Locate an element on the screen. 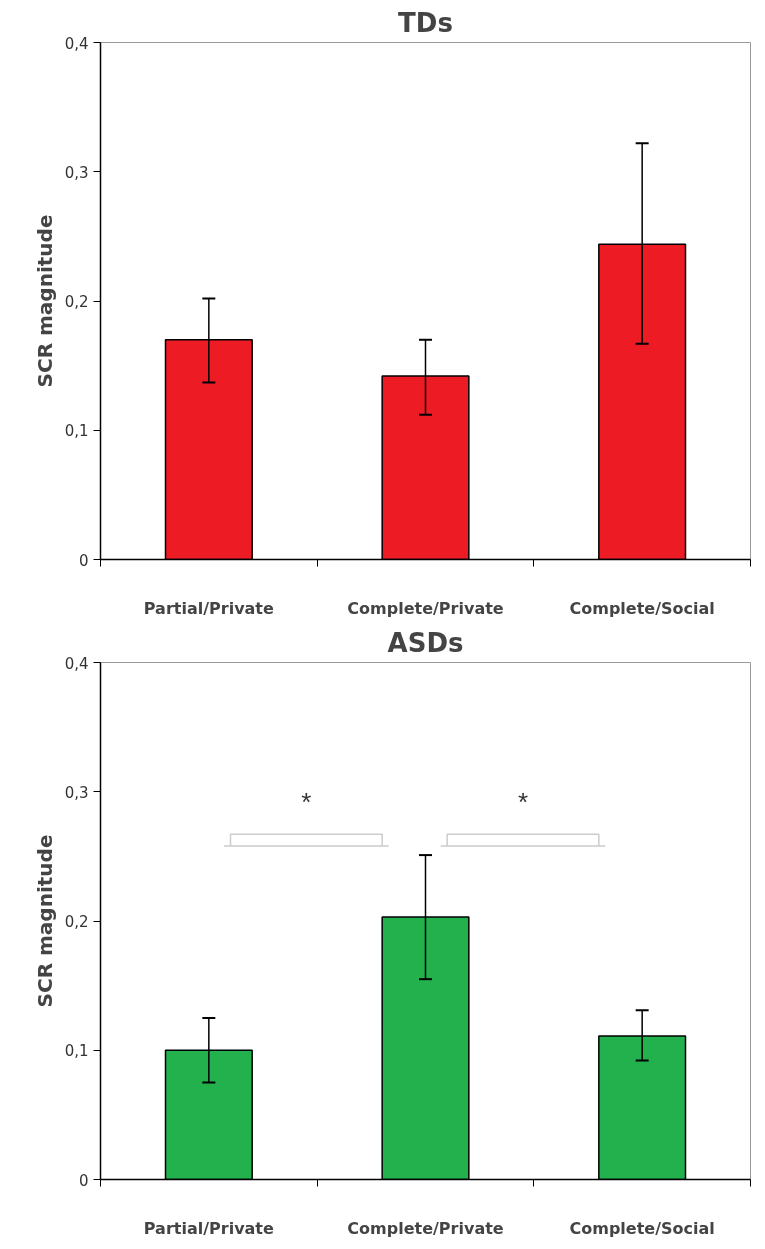 This screenshot has height=1249, width=765. chart-title: ASDs is located at coordinates (425, 642).